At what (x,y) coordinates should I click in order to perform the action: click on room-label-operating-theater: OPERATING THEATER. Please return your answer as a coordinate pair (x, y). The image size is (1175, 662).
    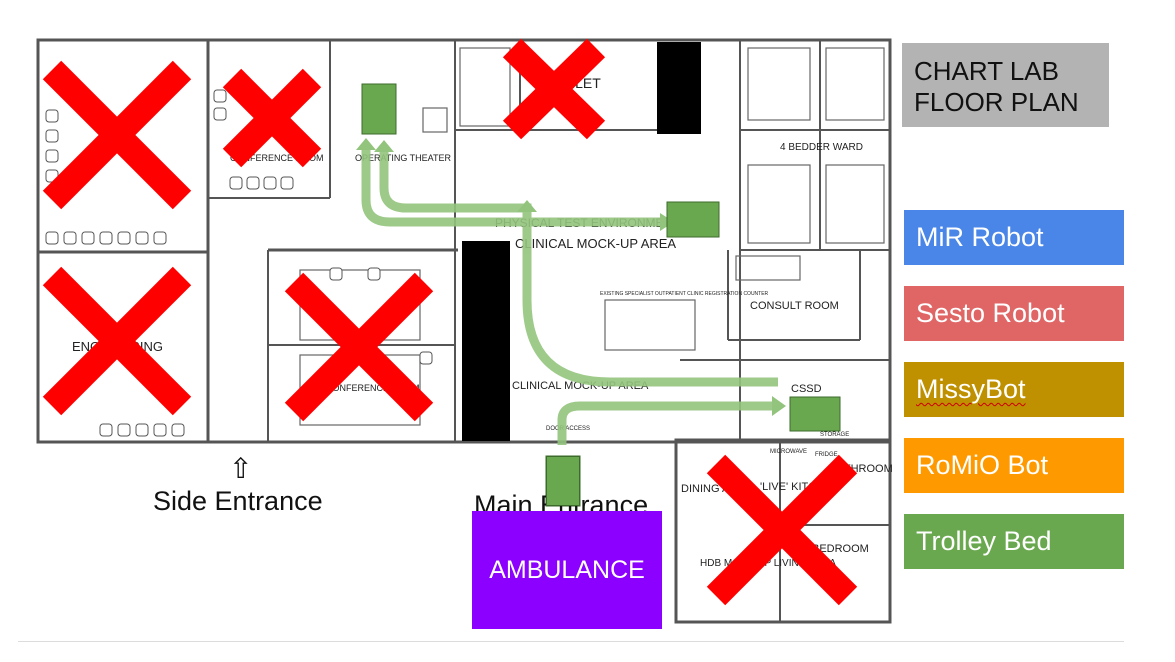
    Looking at the image, I should click on (403, 158).